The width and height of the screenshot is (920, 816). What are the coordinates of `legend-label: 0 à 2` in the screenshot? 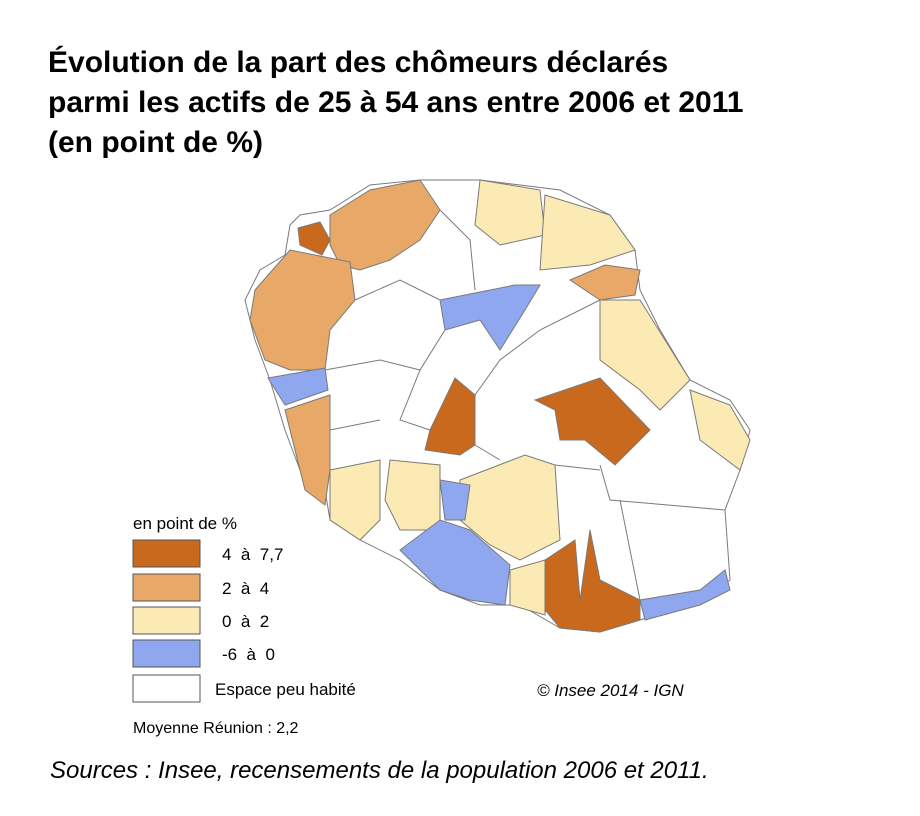 It's located at (245, 621).